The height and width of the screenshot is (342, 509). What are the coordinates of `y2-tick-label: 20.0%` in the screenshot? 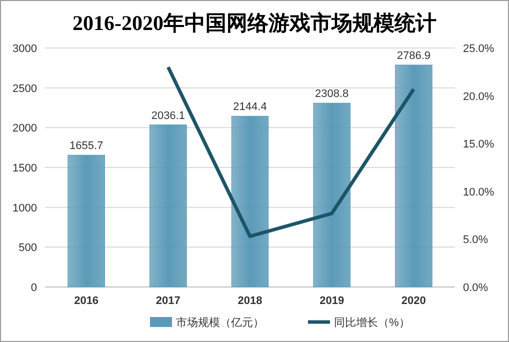 It's located at (478, 96).